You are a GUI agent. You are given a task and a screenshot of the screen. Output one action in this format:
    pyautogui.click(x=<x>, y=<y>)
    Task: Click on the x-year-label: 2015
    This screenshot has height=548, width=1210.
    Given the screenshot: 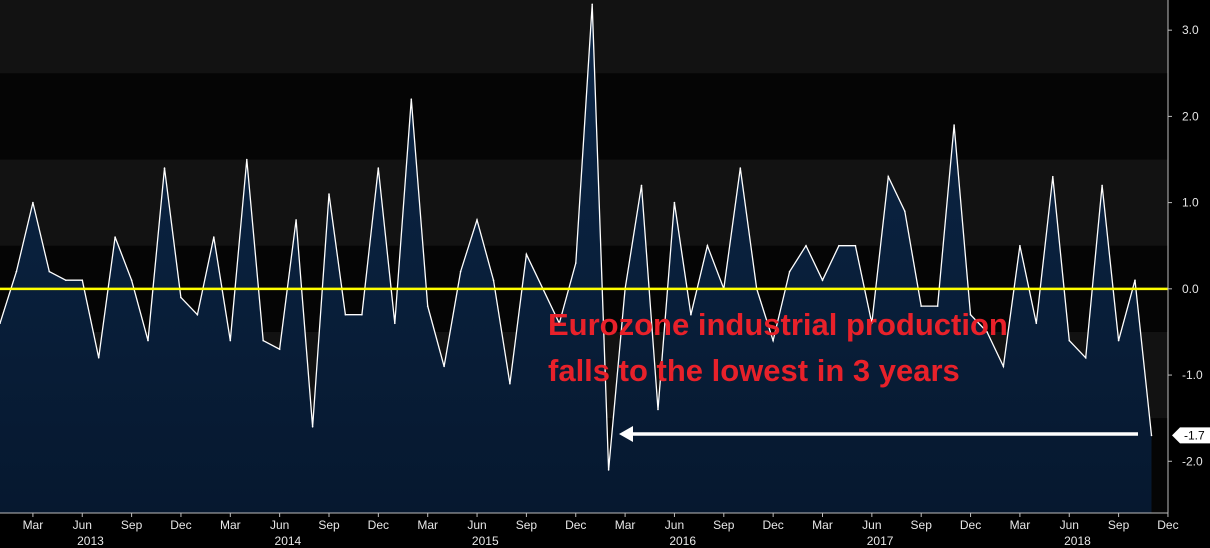 What is the action you would take?
    pyautogui.click(x=485, y=541)
    